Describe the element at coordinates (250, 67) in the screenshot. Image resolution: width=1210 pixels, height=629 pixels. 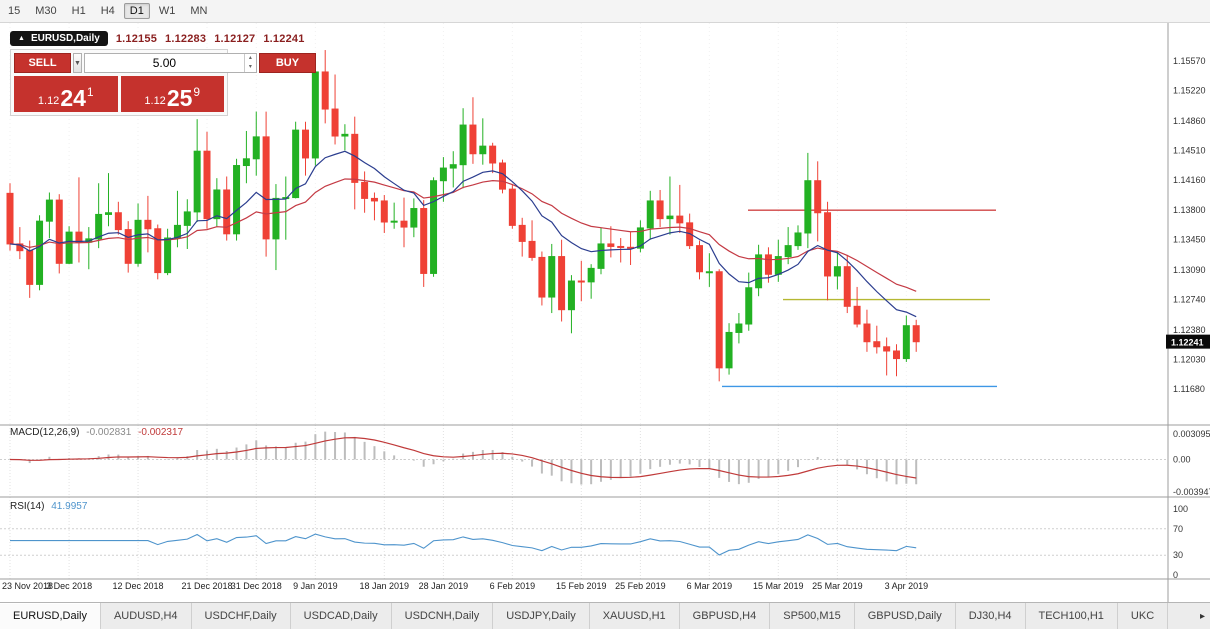
I see `volume-decrease-button: ▾` at that location.